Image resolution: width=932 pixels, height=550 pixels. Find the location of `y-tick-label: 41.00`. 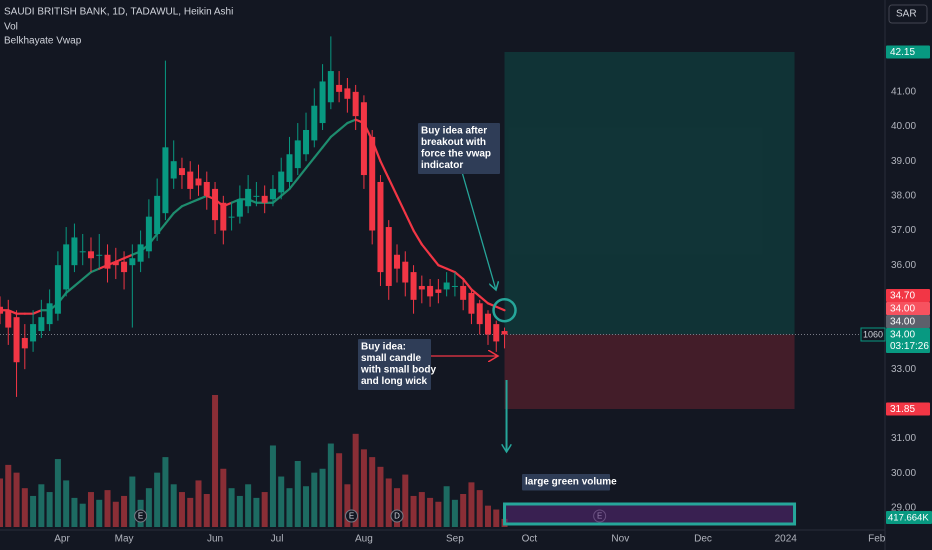

y-tick-label: 41.00 is located at coordinates (903, 91).